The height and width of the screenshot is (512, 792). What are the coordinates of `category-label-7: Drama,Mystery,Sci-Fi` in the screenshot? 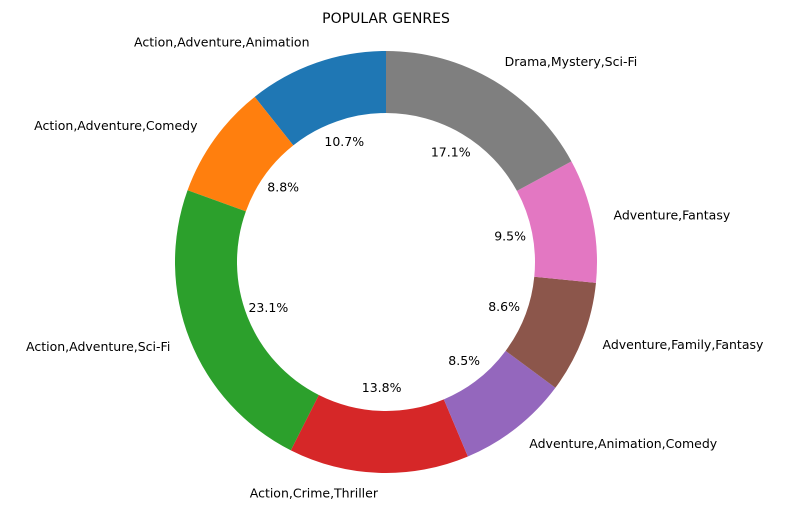 It's located at (571, 61).